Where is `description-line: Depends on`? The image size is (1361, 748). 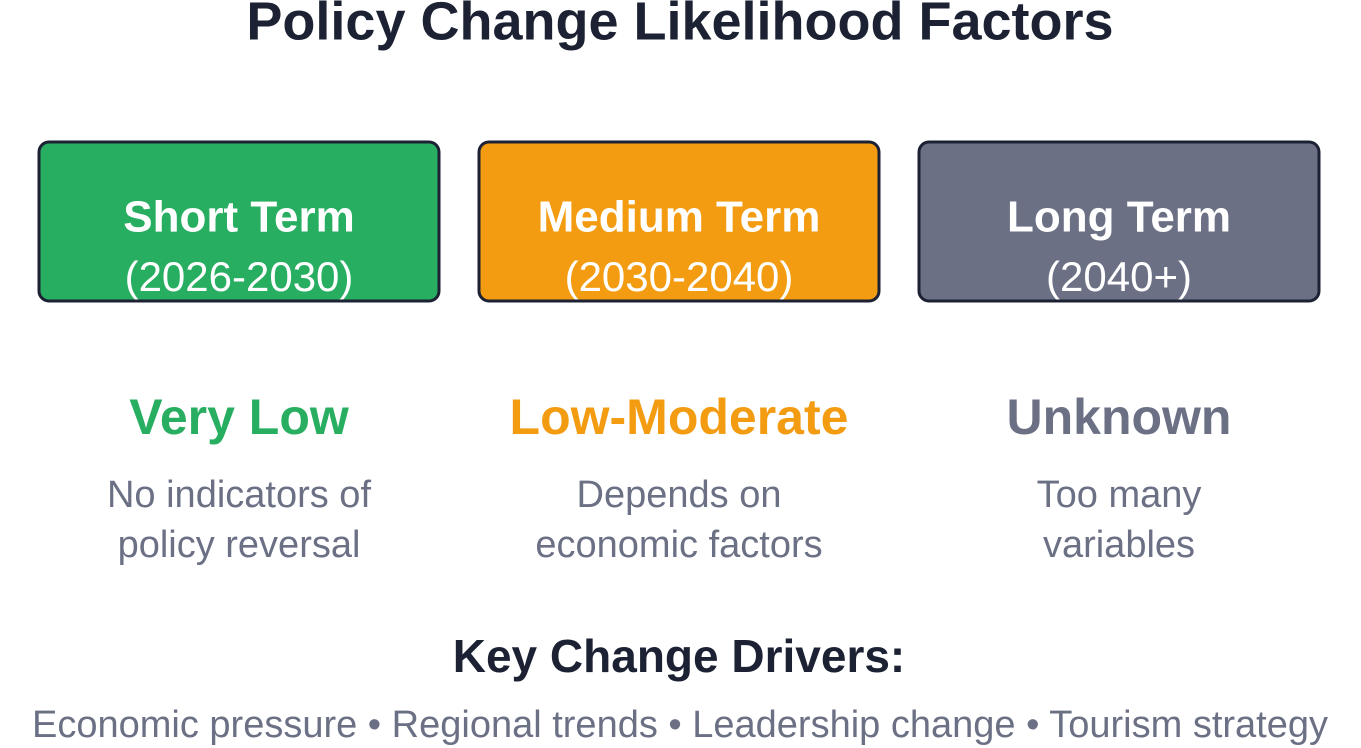 description-line: Depends on is located at coordinates (679, 495).